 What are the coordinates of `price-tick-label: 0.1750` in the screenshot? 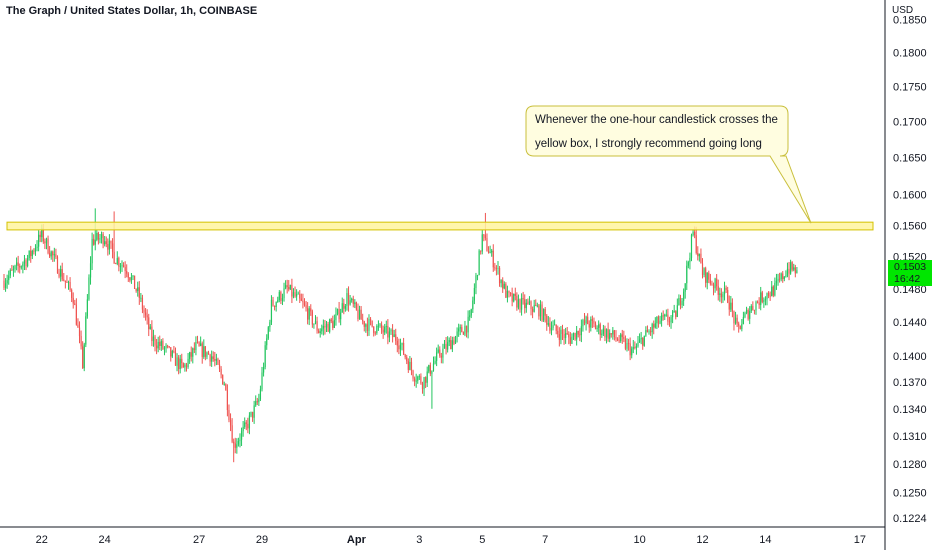 It's located at (910, 88).